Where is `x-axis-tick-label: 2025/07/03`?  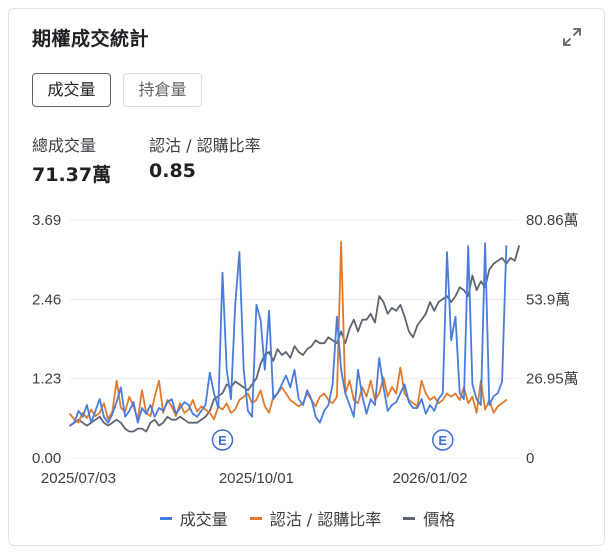 x-axis-tick-label: 2025/07/03 is located at coordinates (78, 478).